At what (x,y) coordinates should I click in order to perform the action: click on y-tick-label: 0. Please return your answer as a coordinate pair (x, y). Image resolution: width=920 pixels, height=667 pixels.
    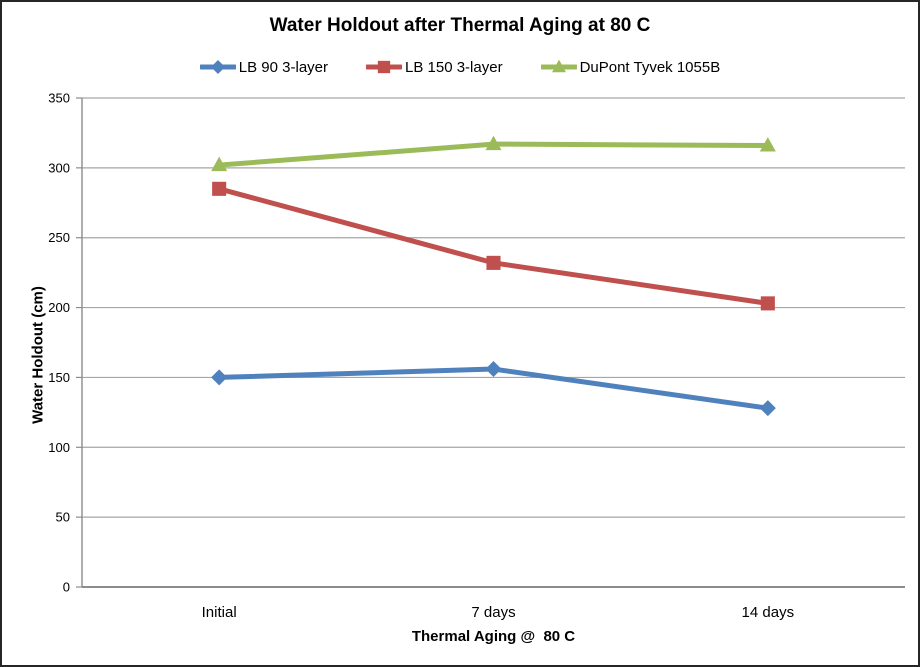
    Looking at the image, I should click on (66, 587).